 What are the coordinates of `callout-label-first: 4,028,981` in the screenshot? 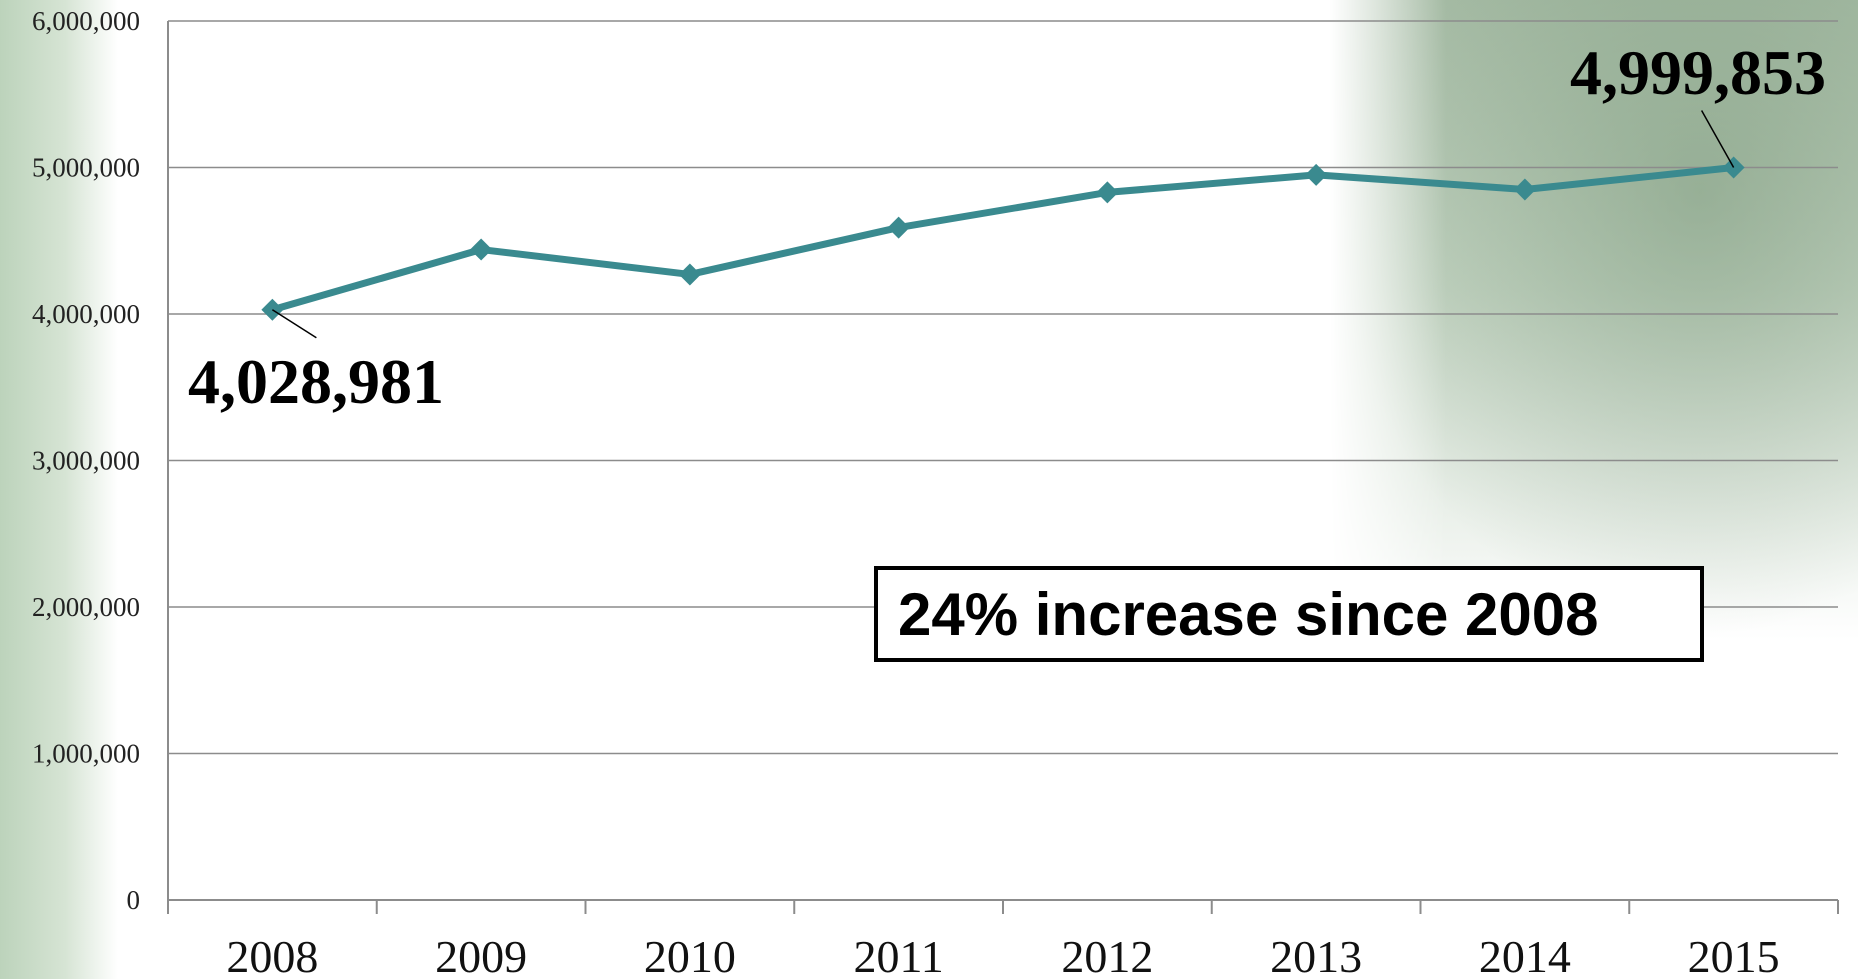 It's located at (316, 381).